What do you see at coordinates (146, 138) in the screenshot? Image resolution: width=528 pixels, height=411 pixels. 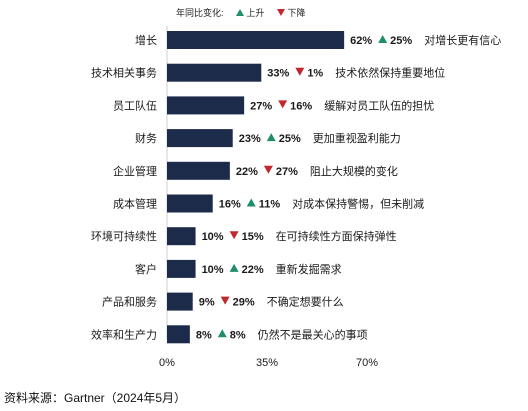 I see `category-label: 财务` at bounding box center [146, 138].